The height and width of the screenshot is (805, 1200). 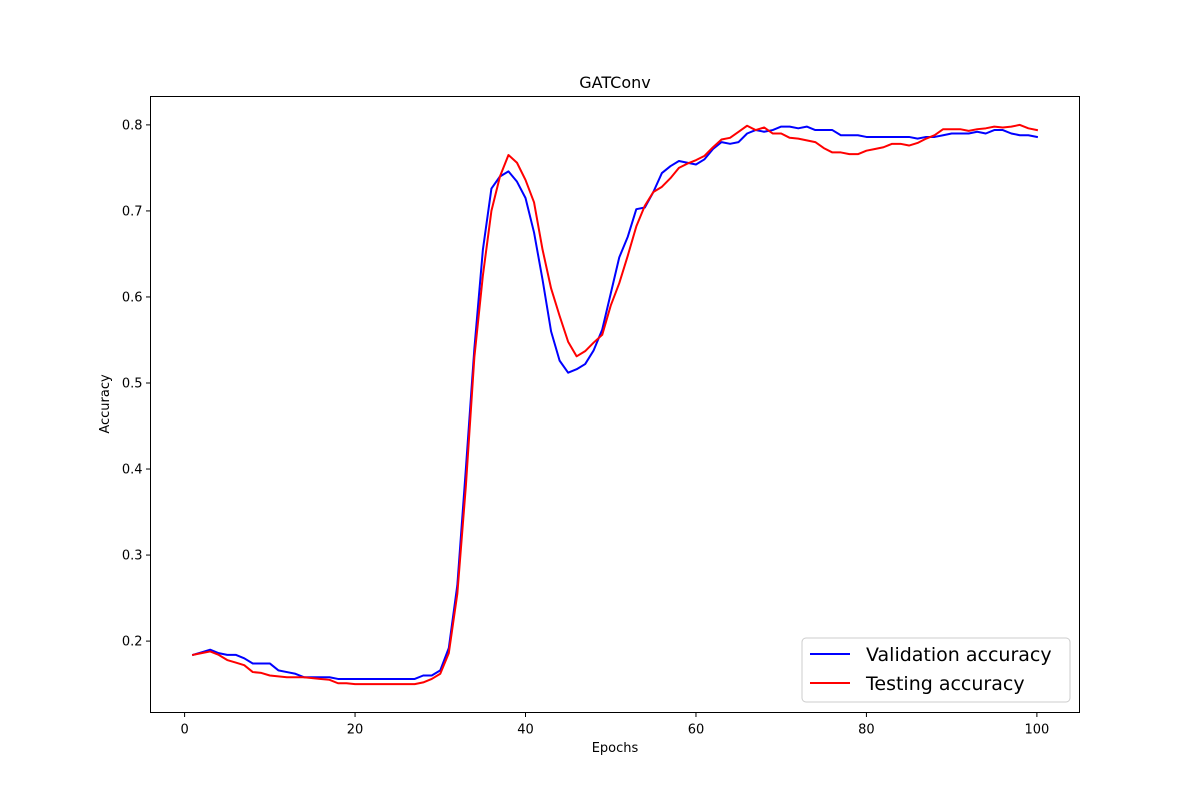 I want to click on legend-label-validation: Validation accuracy, so click(x=959, y=655).